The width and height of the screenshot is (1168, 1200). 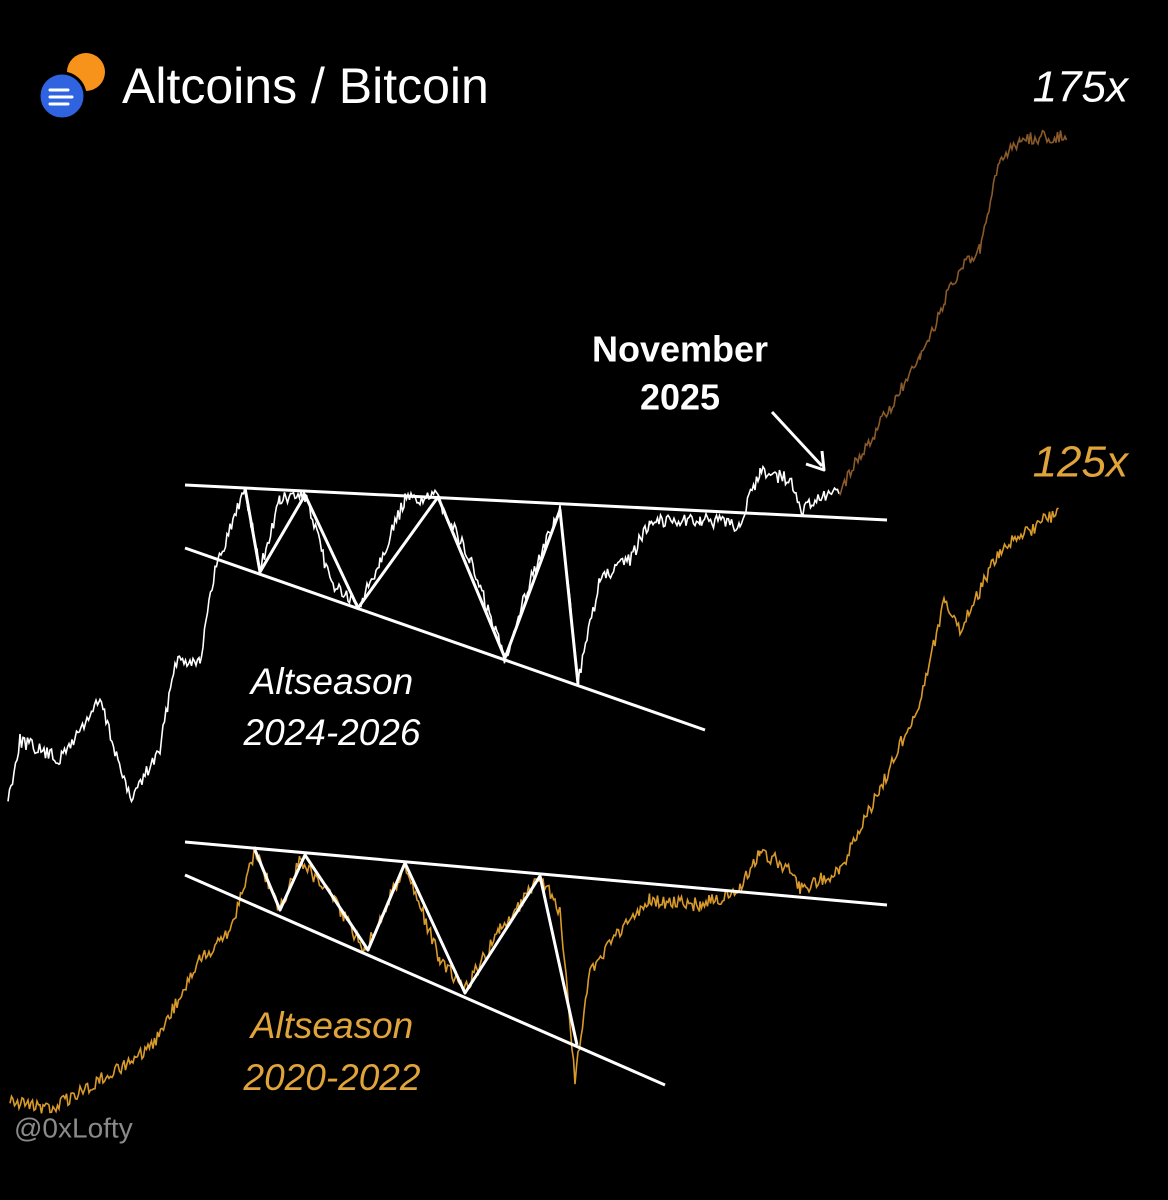 What do you see at coordinates (680, 349) in the screenshot?
I see `callout: November` at bounding box center [680, 349].